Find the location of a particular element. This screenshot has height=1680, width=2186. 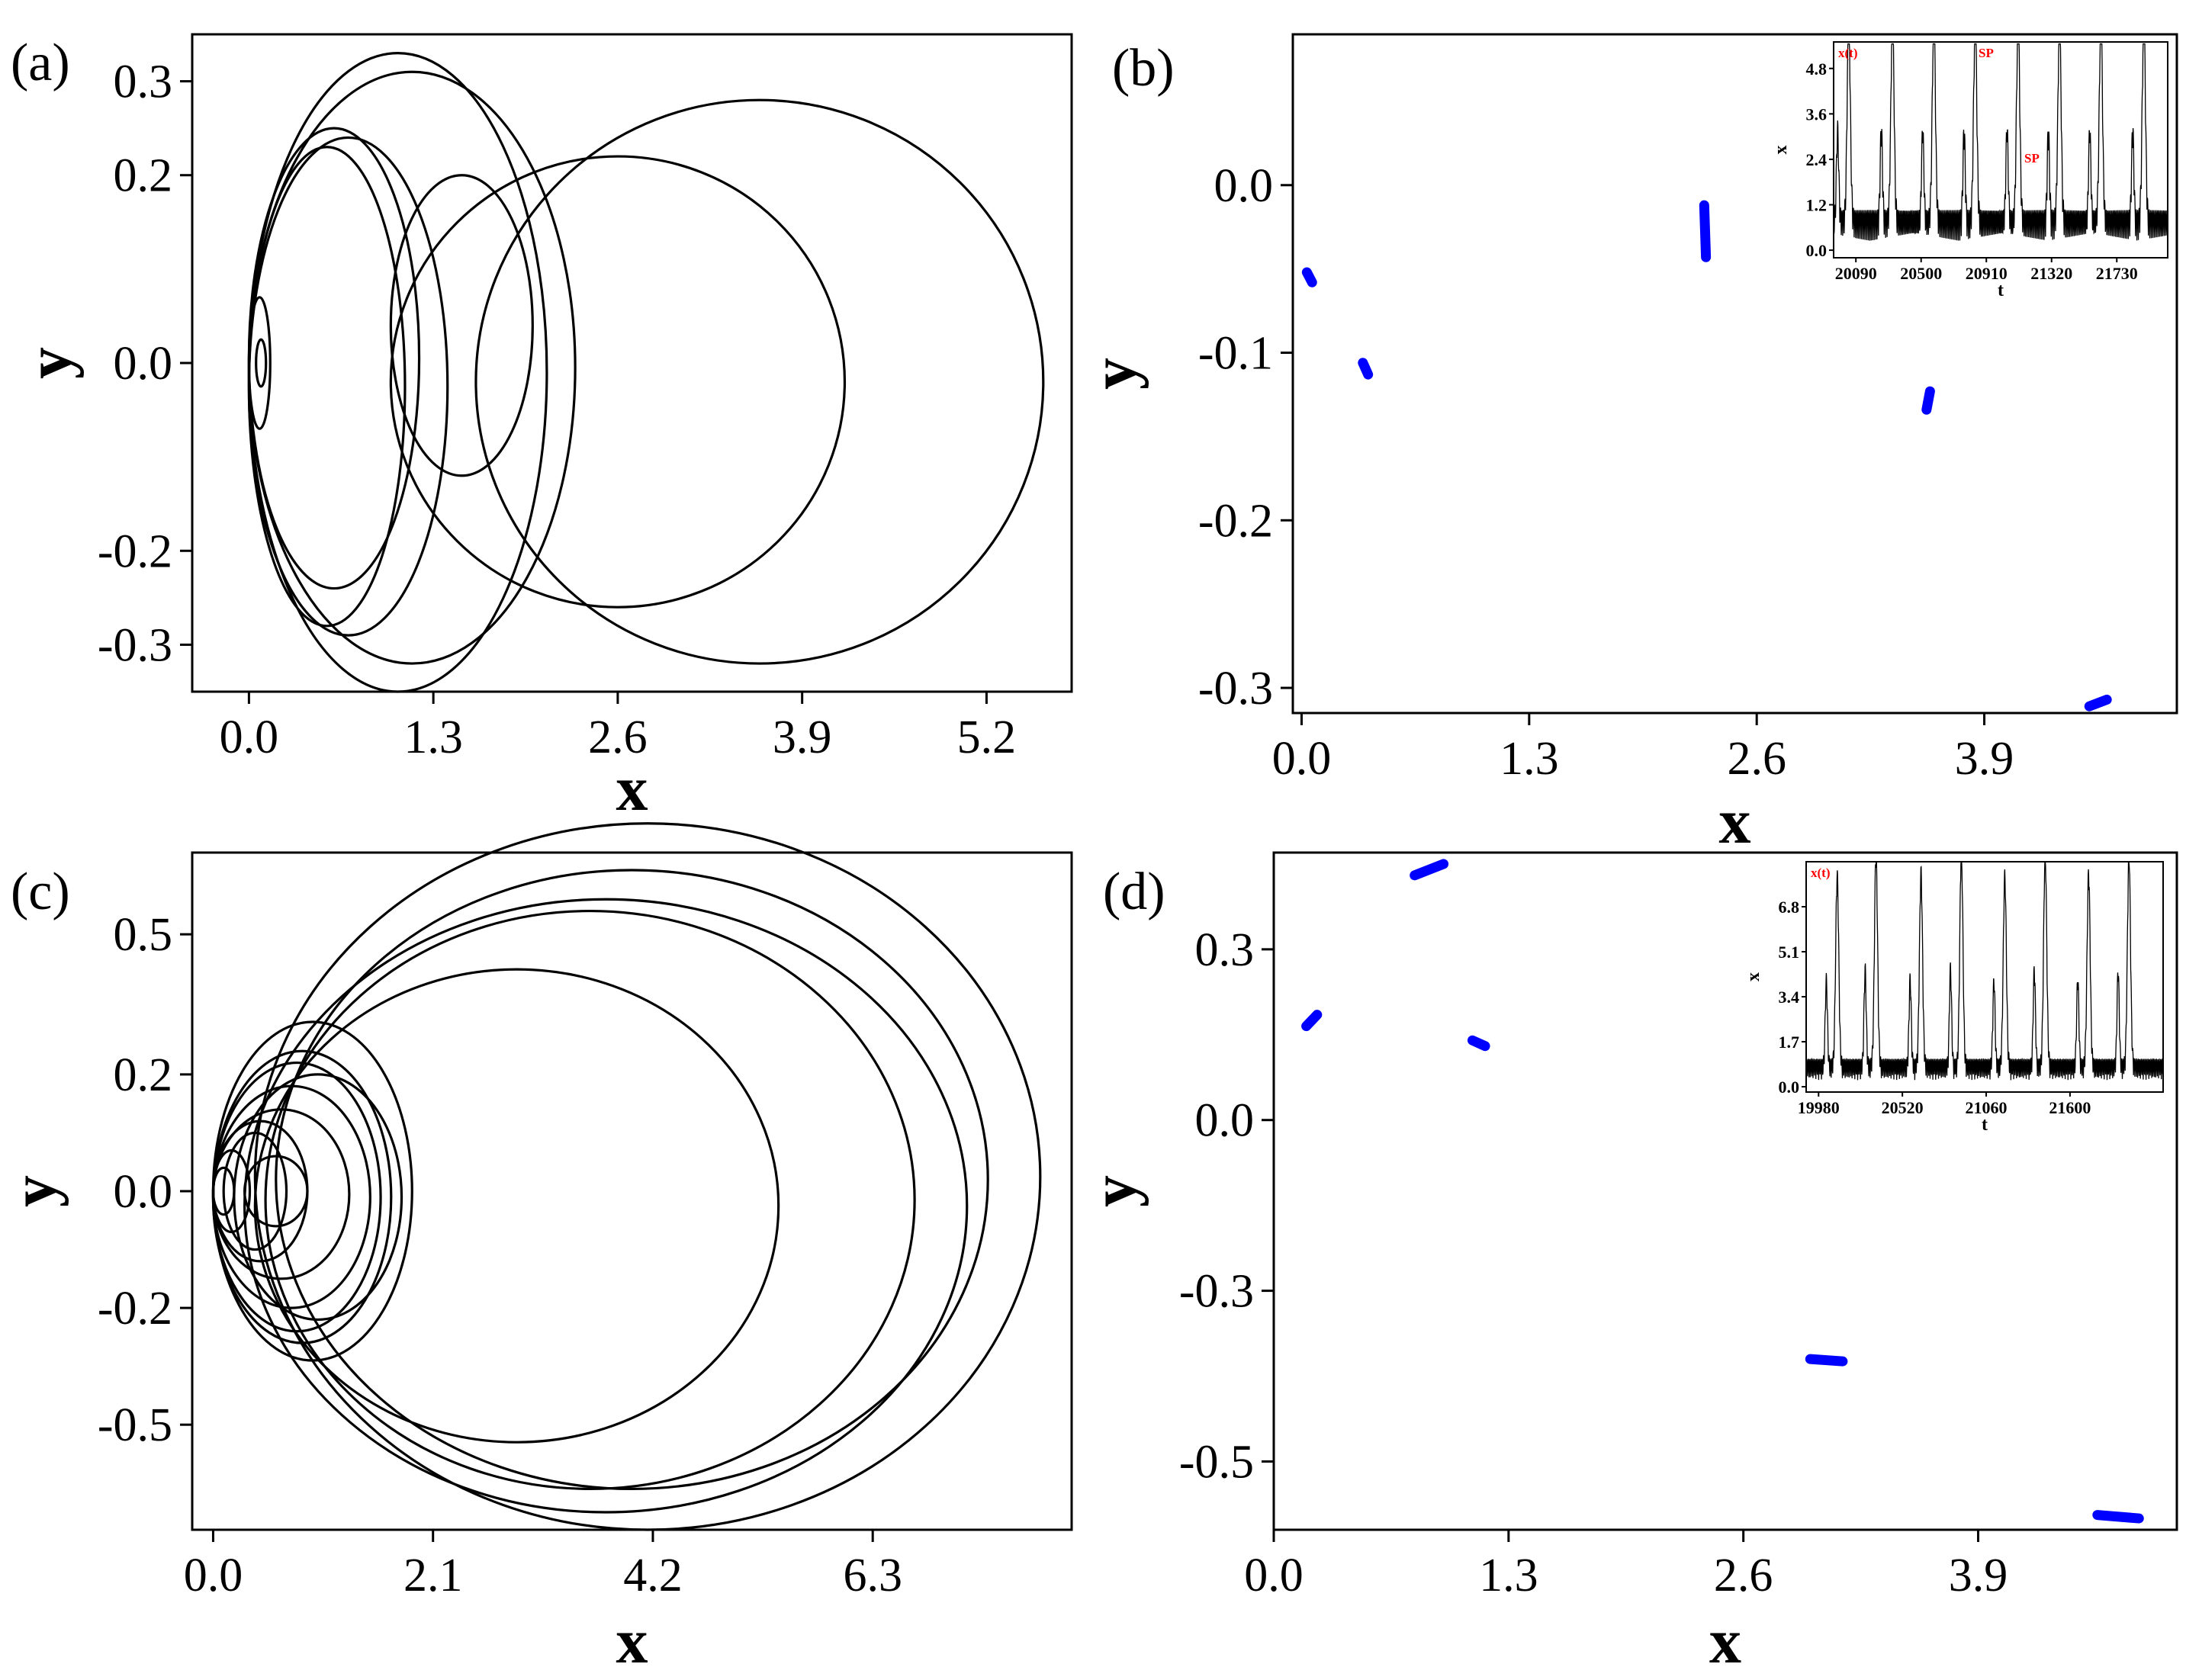

panel-b-plot-area is located at coordinates (1706, 456).